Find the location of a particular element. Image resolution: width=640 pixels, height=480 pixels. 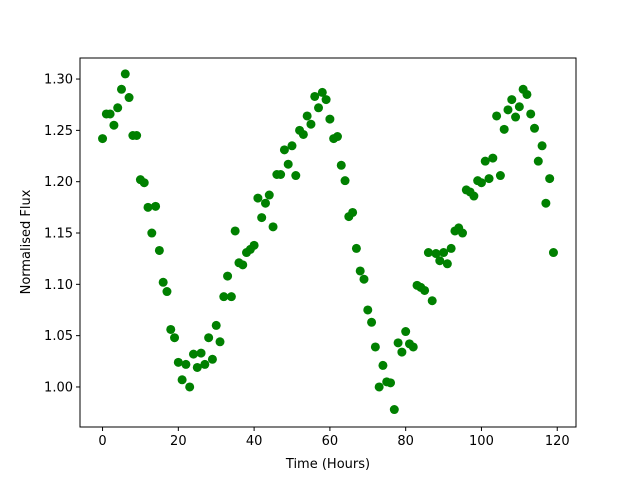

y-tick-label: 1.30 is located at coordinates (58, 80).